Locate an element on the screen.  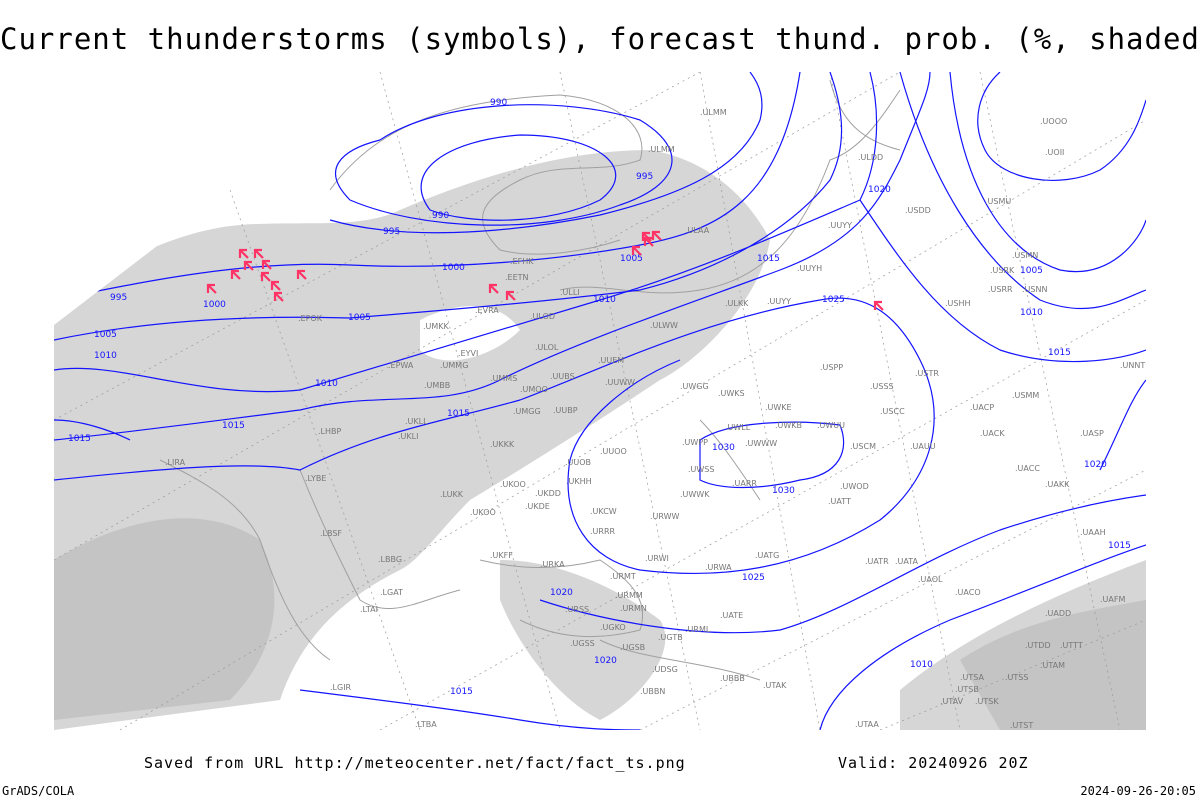
station-label: .LYBE is located at coordinates (315, 478).